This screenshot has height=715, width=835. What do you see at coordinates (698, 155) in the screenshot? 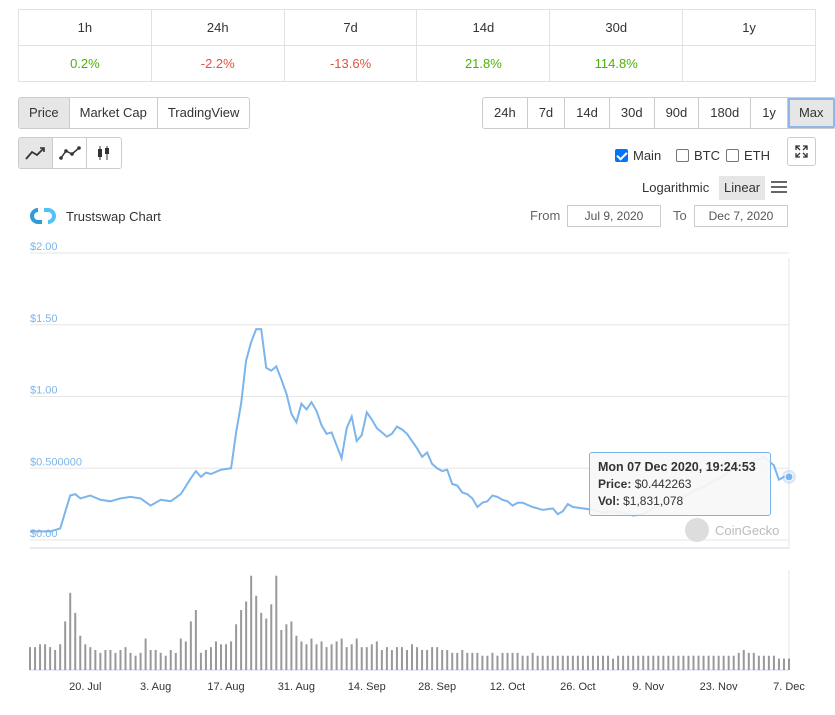
I see `checkbox-btc: BTC` at bounding box center [698, 155].